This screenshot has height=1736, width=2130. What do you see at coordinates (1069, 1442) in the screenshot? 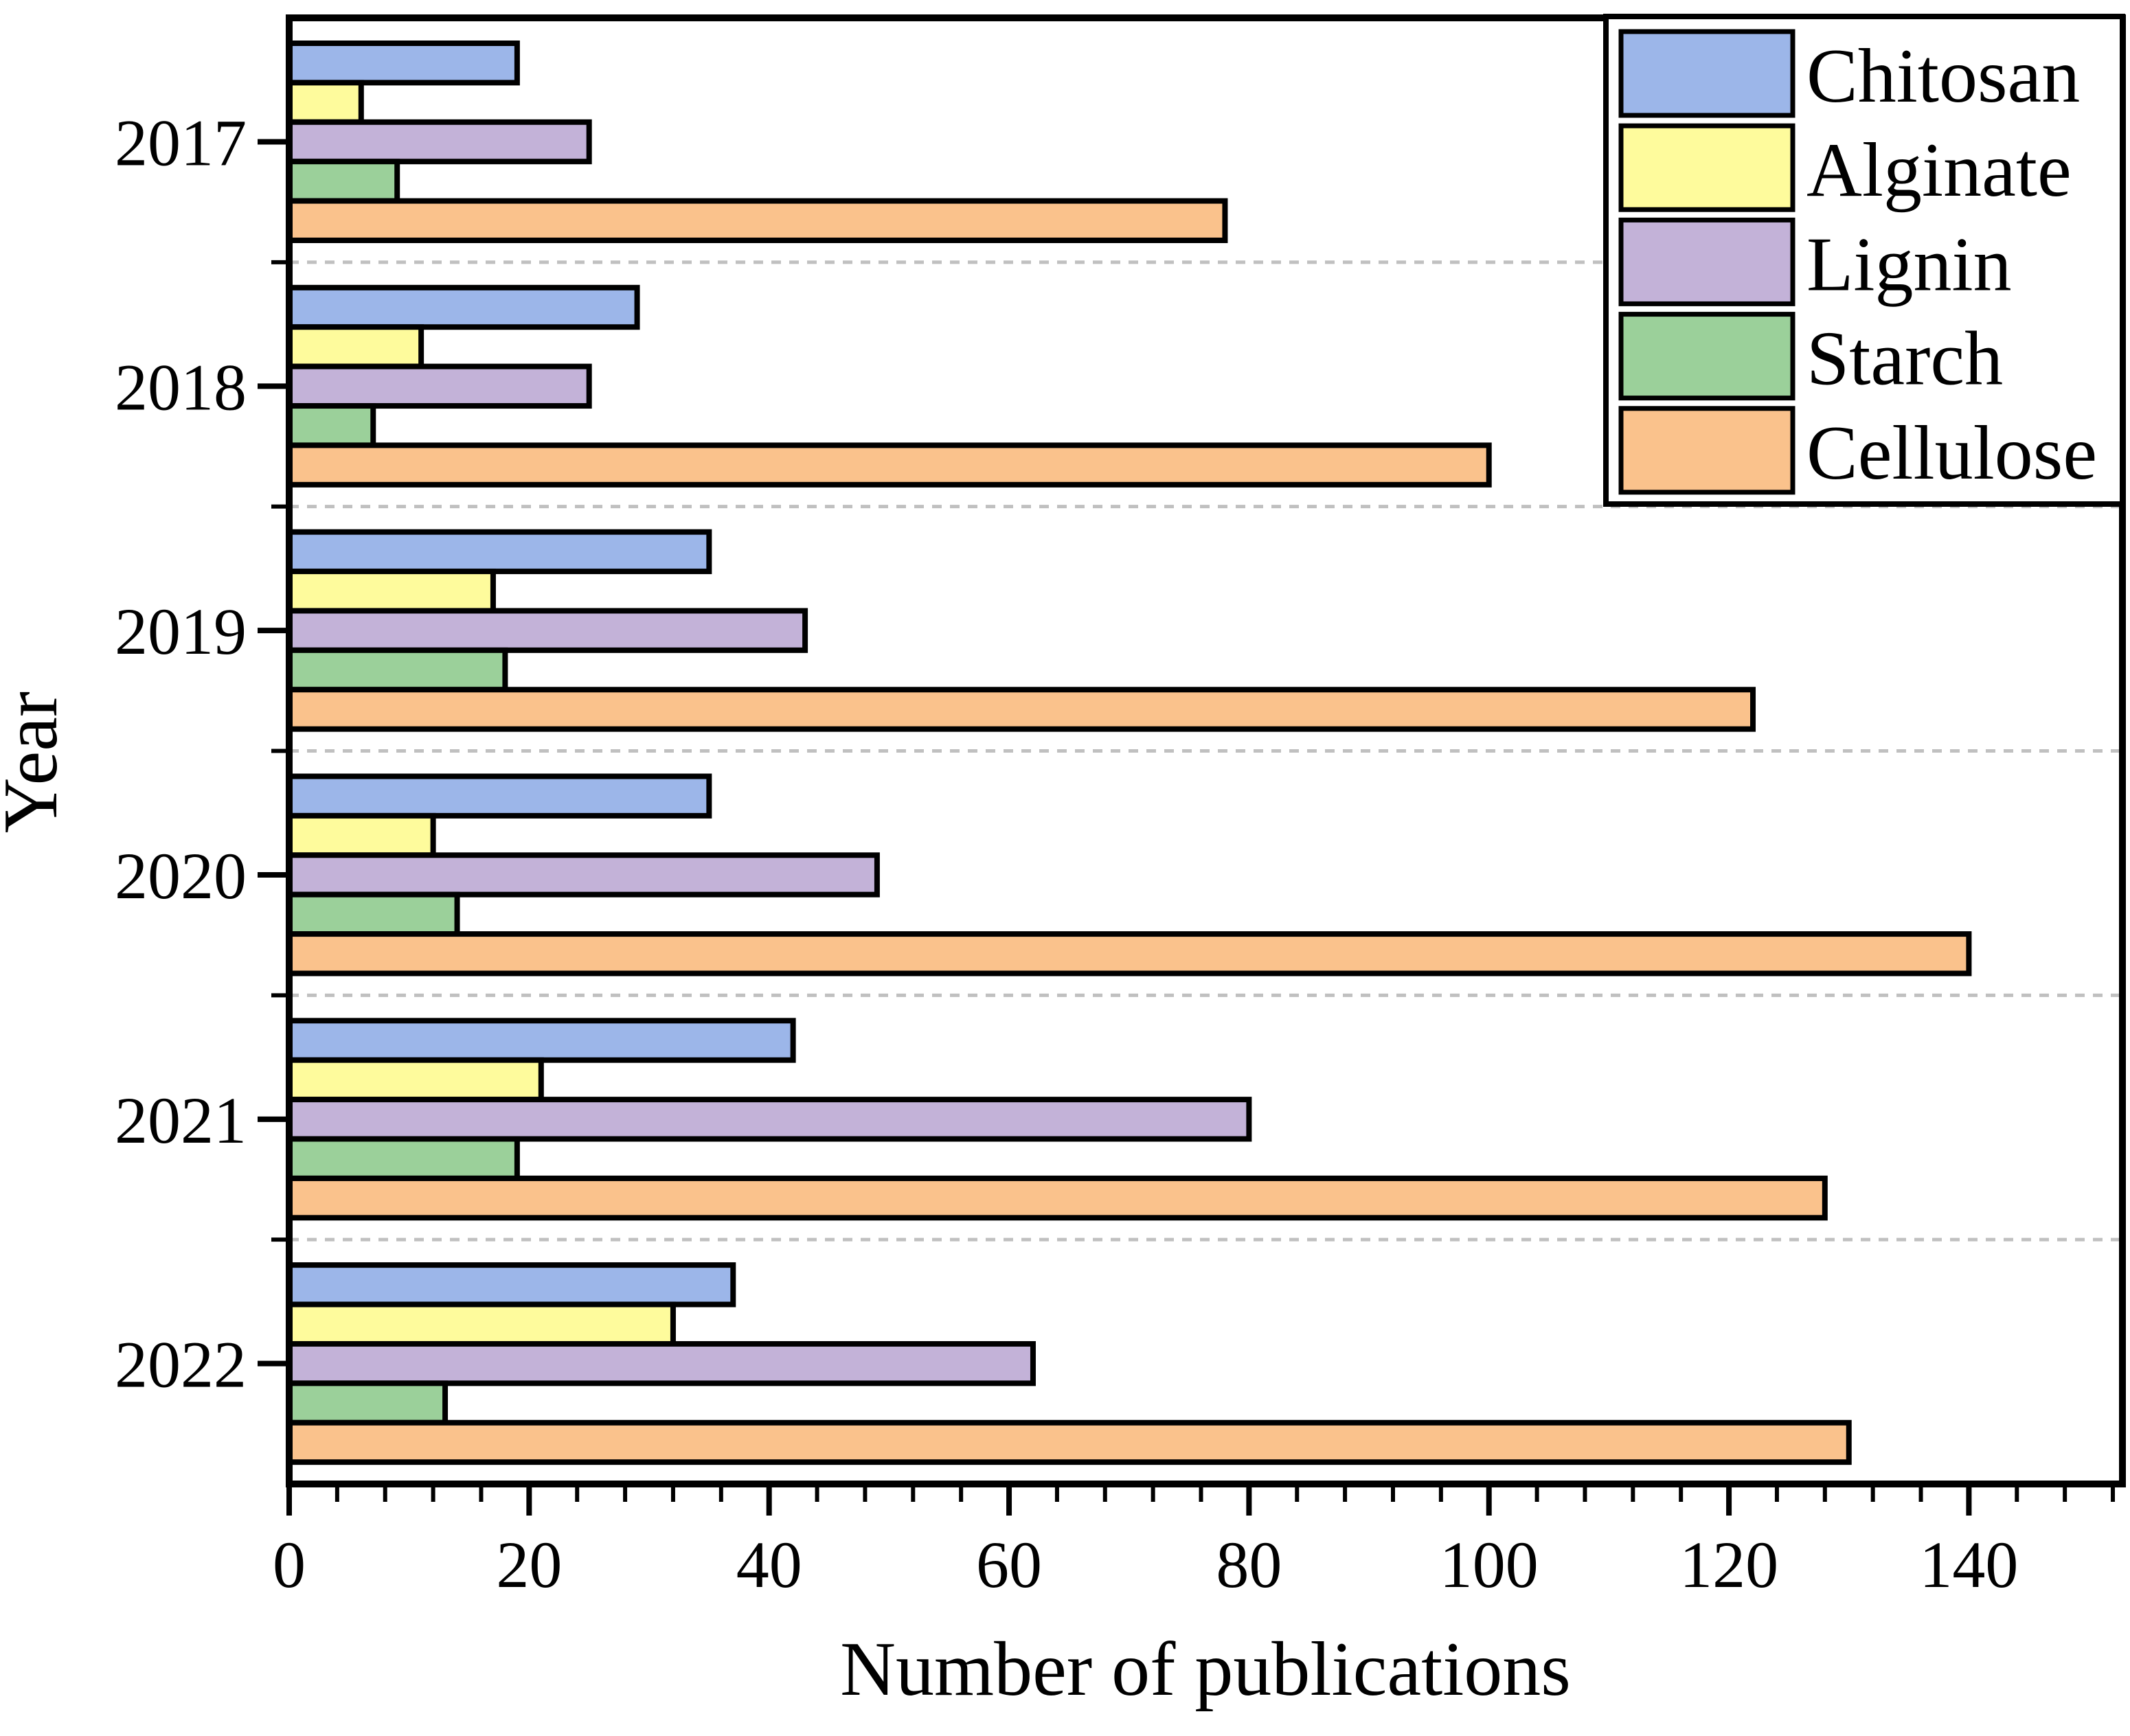
I see `bar-cellulose-2022` at bounding box center [1069, 1442].